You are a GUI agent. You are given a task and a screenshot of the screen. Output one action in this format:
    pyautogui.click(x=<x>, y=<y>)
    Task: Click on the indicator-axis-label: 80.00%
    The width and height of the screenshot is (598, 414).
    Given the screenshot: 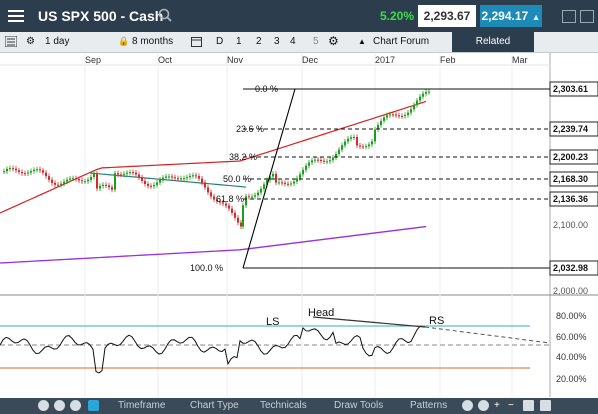 What is the action you would take?
    pyautogui.click(x=571, y=316)
    